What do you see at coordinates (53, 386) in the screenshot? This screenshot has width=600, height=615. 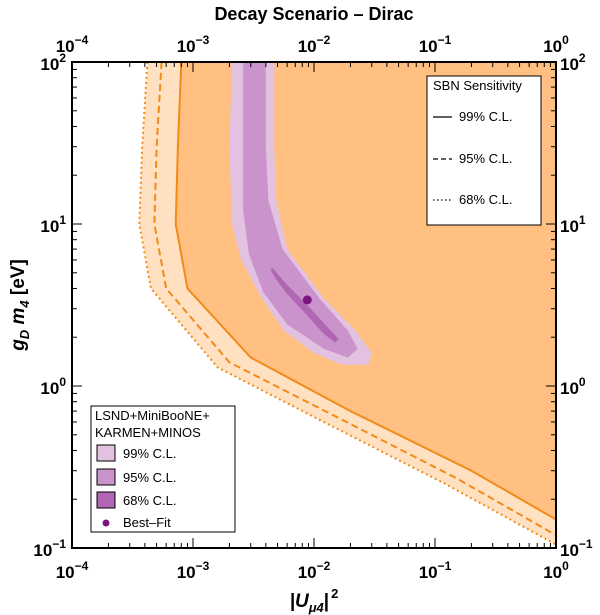 I see `y-tick-label-left: 10⁰` at bounding box center [53, 386].